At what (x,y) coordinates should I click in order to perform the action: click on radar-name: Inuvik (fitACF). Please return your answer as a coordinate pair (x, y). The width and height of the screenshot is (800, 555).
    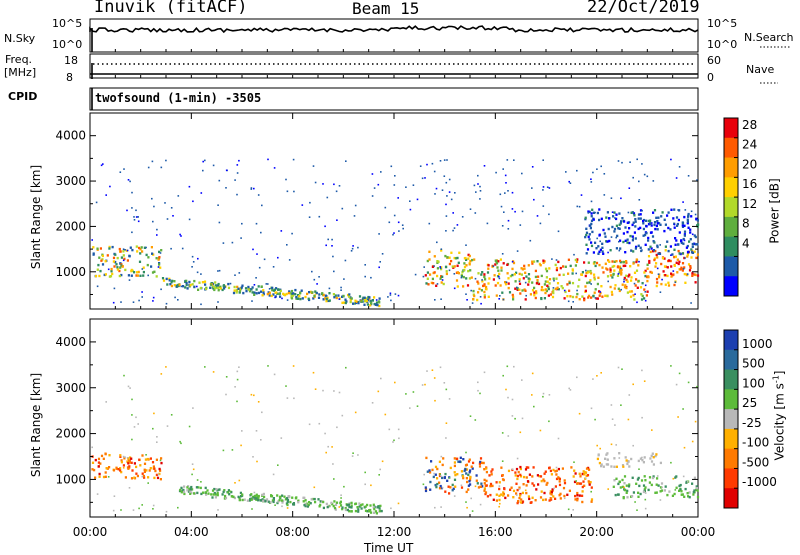
    Looking at the image, I should click on (171, 8).